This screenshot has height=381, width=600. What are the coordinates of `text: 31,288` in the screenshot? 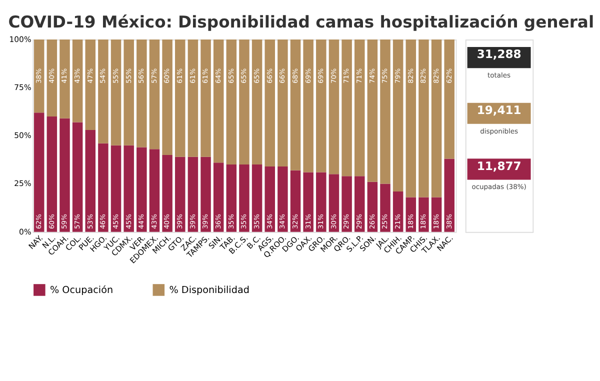 It's located at (499, 54).